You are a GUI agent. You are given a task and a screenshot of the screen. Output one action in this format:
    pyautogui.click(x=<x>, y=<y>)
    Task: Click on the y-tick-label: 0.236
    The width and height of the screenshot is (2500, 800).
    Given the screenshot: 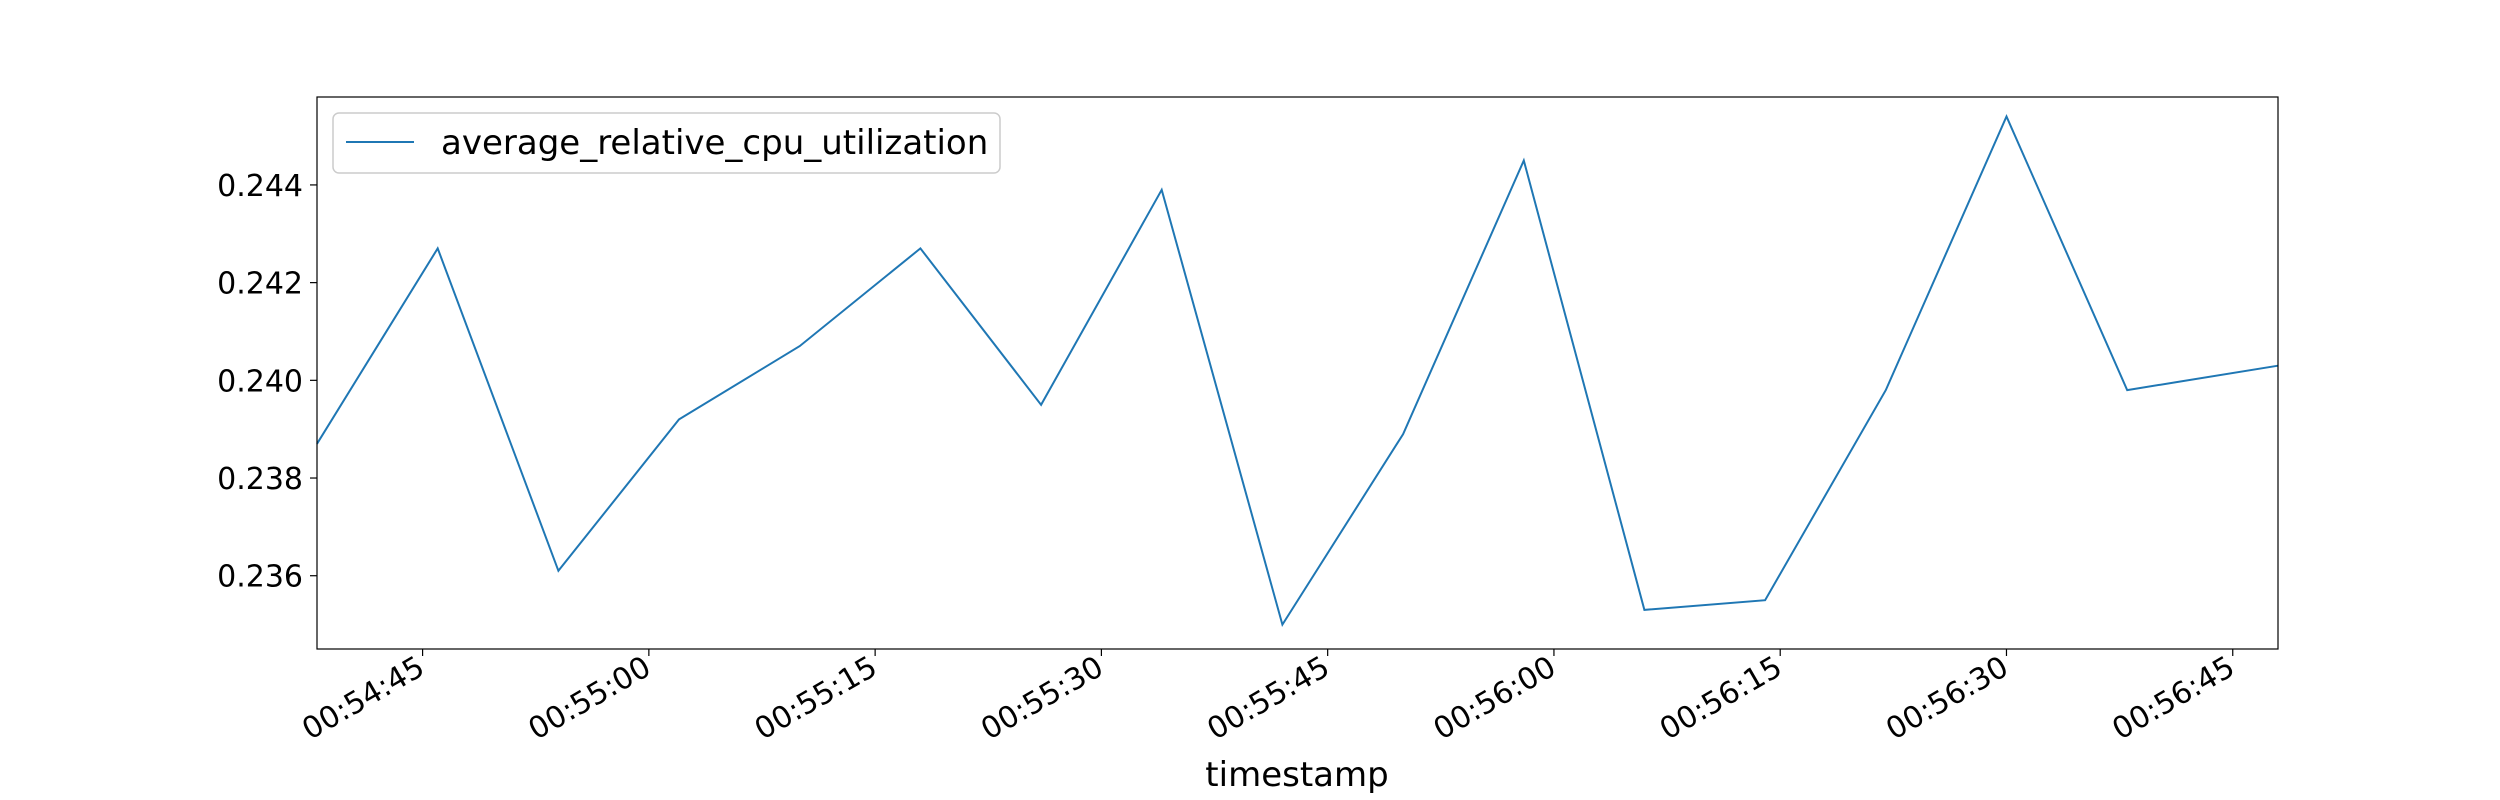 What is the action you would take?
    pyautogui.click(x=260, y=577)
    